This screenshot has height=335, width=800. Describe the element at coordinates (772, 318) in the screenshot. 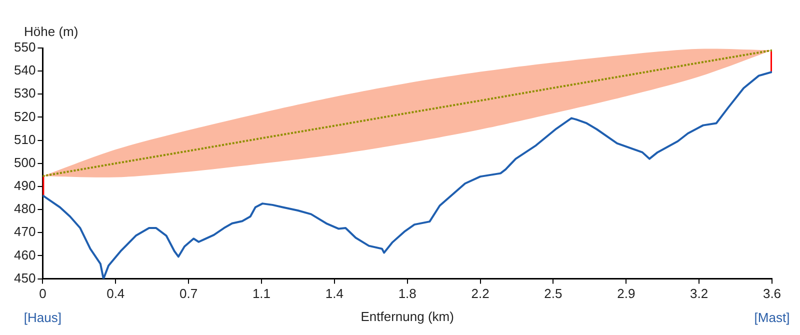

I see `text: [Mast]` at that location.